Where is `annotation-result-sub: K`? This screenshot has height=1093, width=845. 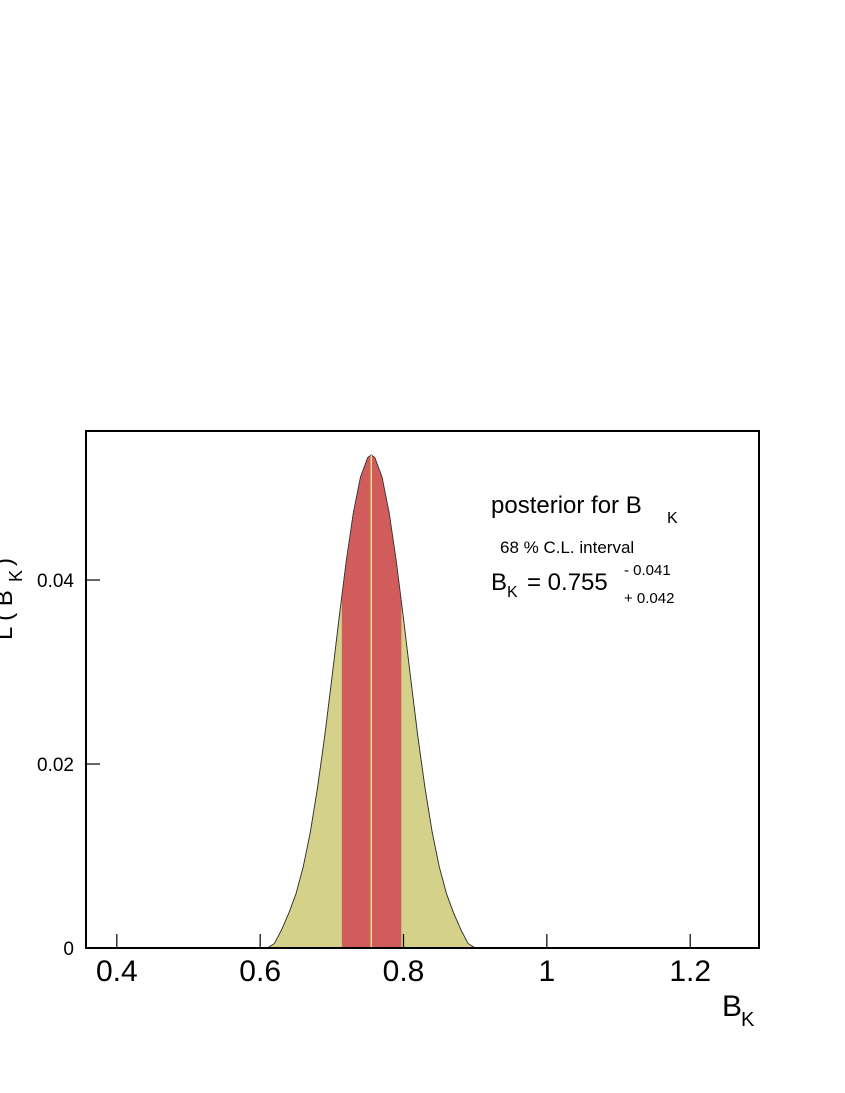
annotation-result-sub: K is located at coordinates (512, 592).